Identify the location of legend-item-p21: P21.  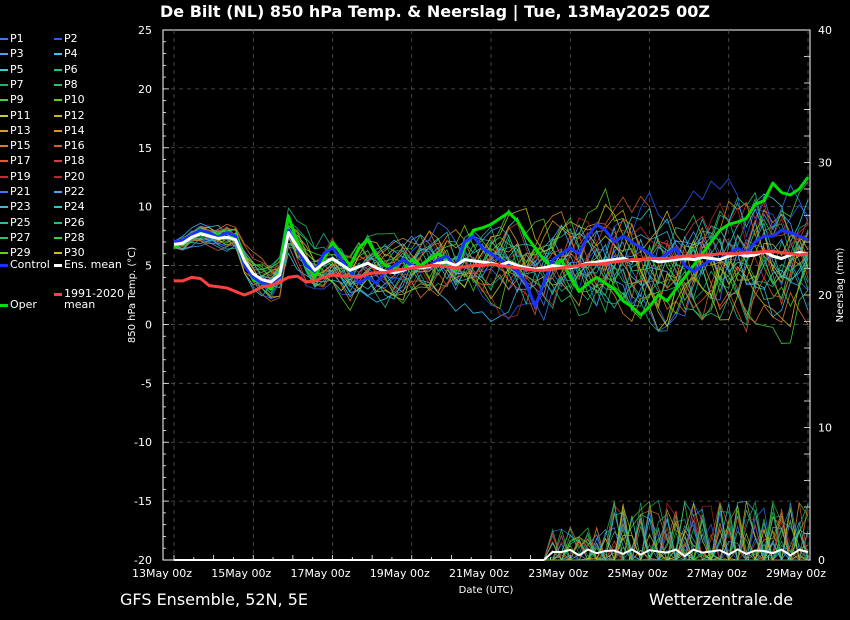
(15, 192).